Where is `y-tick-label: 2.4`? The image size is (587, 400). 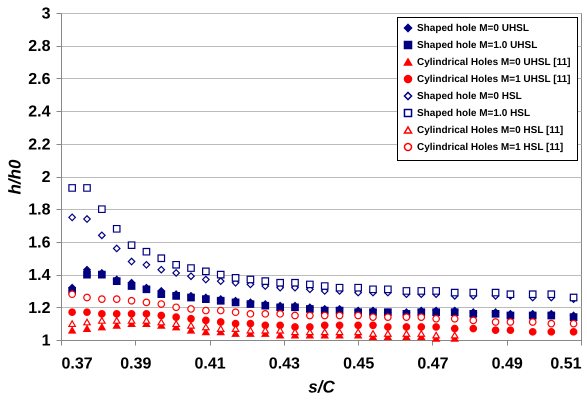
y-tick-label: 2.4 is located at coordinates (39, 112).